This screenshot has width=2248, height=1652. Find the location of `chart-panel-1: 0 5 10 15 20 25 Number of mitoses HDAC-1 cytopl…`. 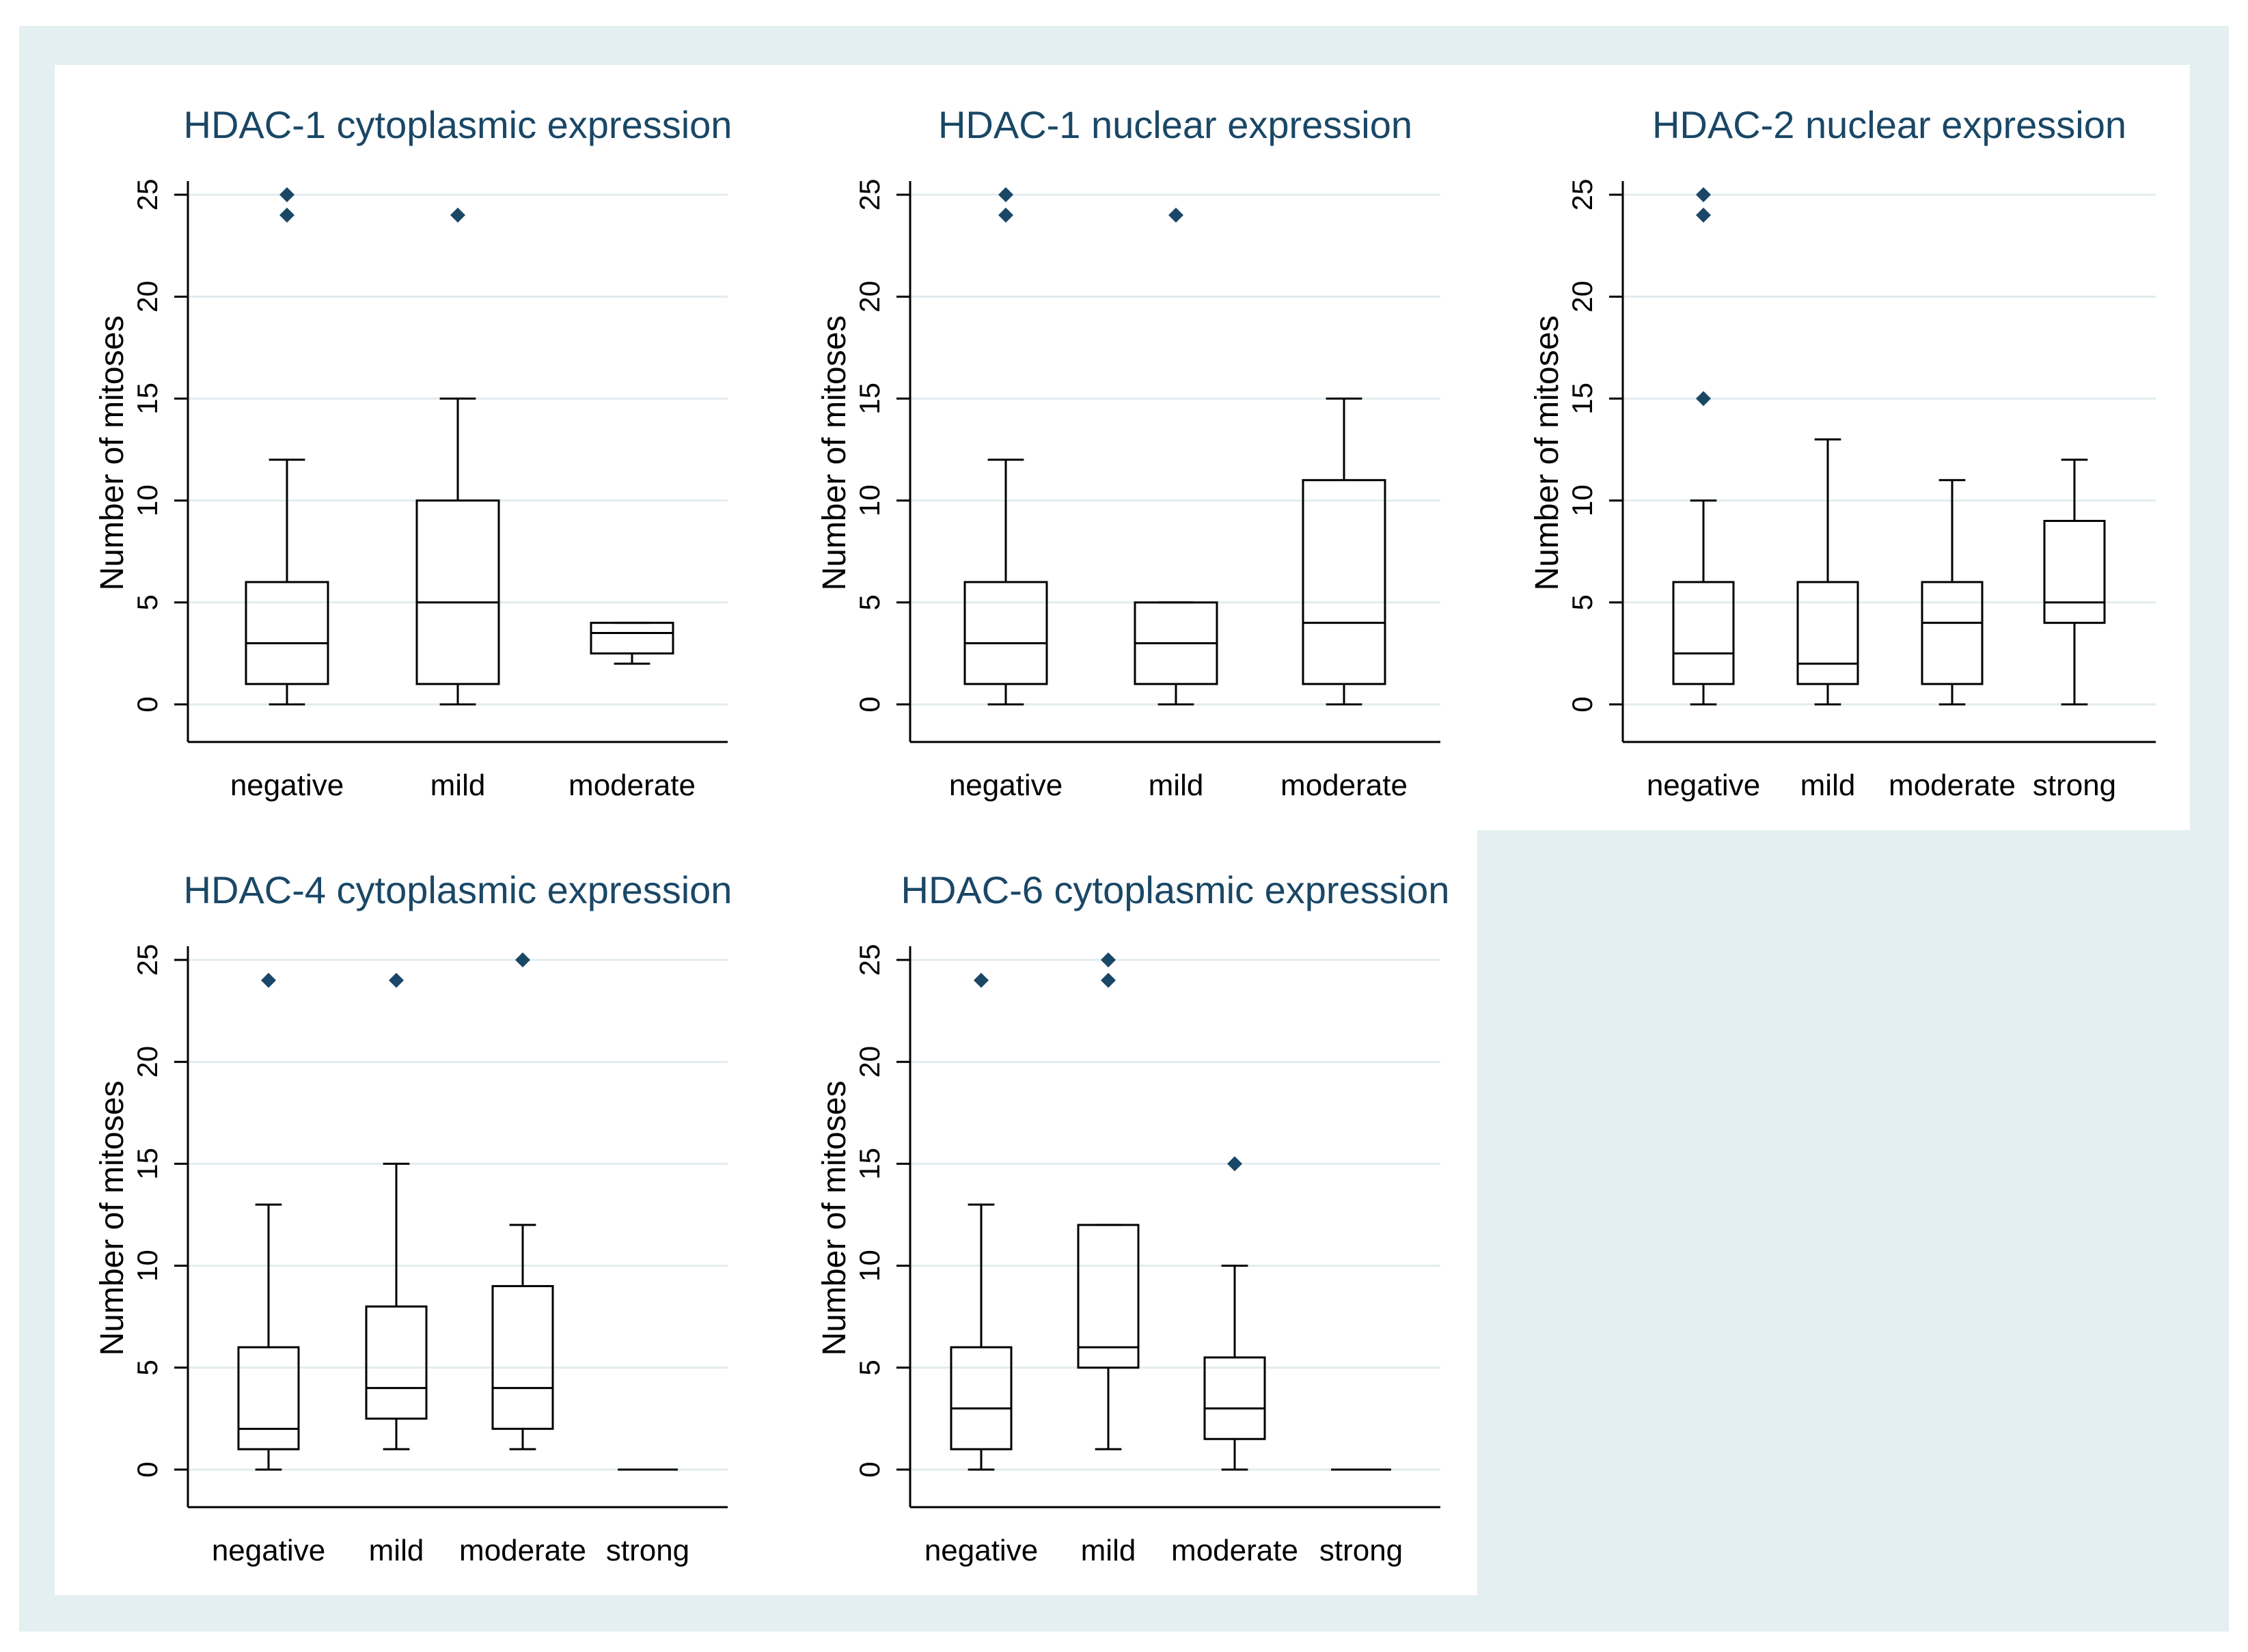

chart-panel-1: 0 5 10 15 20 25 Number of mitoses HDAC-1 cytopl… is located at coordinates (413, 453).